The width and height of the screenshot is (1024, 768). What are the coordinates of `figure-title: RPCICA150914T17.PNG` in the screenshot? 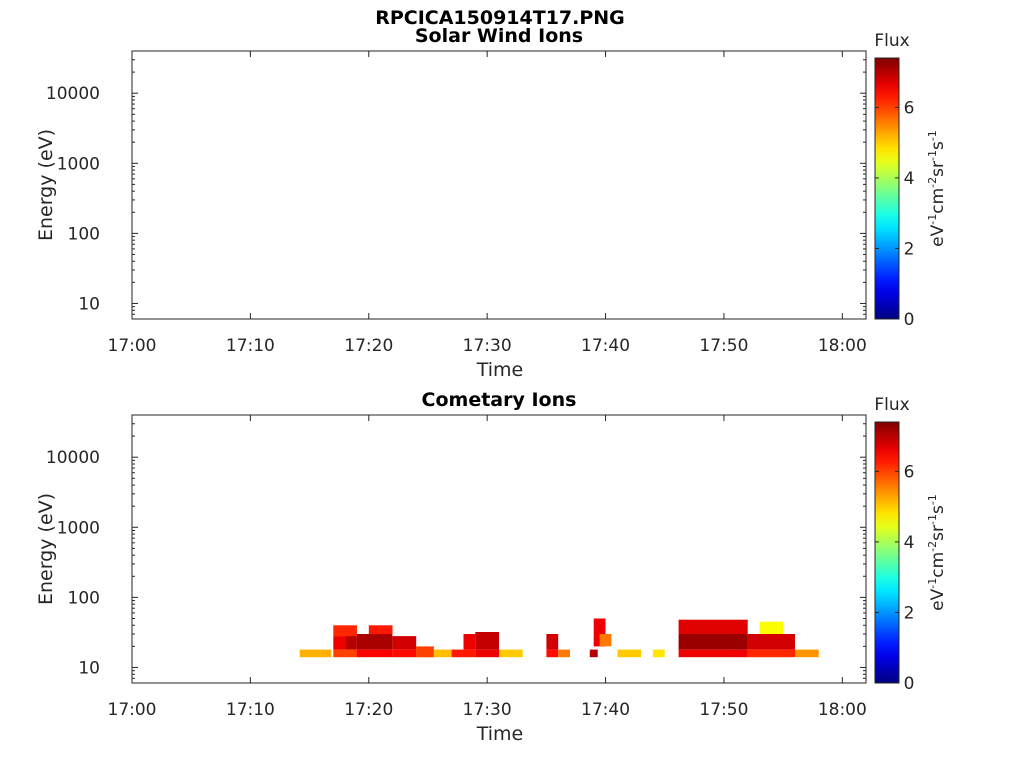 It's located at (500, 18).